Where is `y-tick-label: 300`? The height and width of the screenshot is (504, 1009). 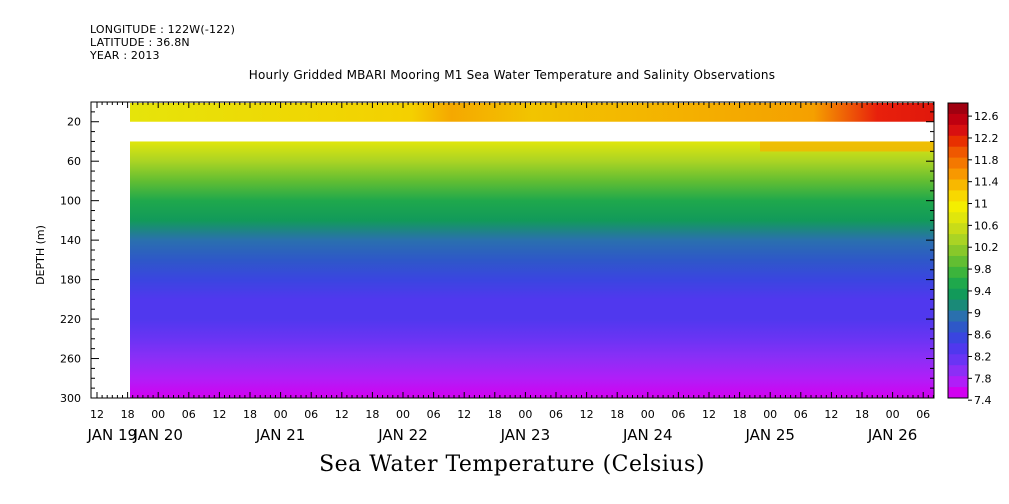 y-tick-label: 300 is located at coordinates (70, 398).